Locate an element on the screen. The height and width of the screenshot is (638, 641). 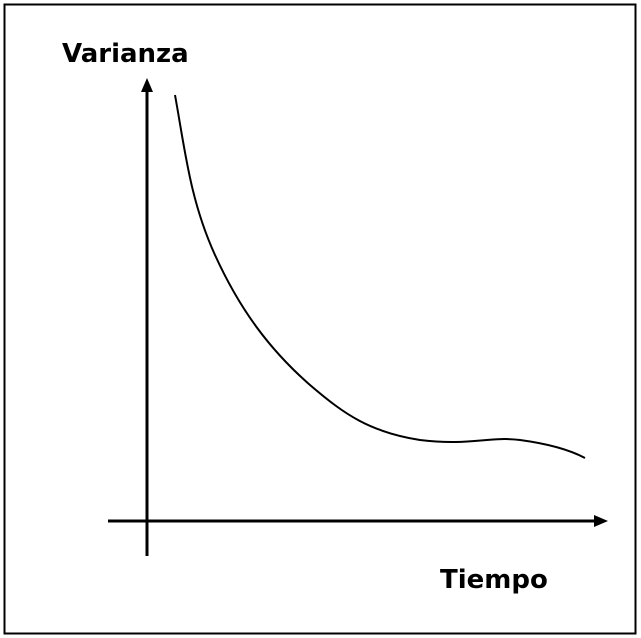
y-axis-arrow is located at coordinates (147, 85).